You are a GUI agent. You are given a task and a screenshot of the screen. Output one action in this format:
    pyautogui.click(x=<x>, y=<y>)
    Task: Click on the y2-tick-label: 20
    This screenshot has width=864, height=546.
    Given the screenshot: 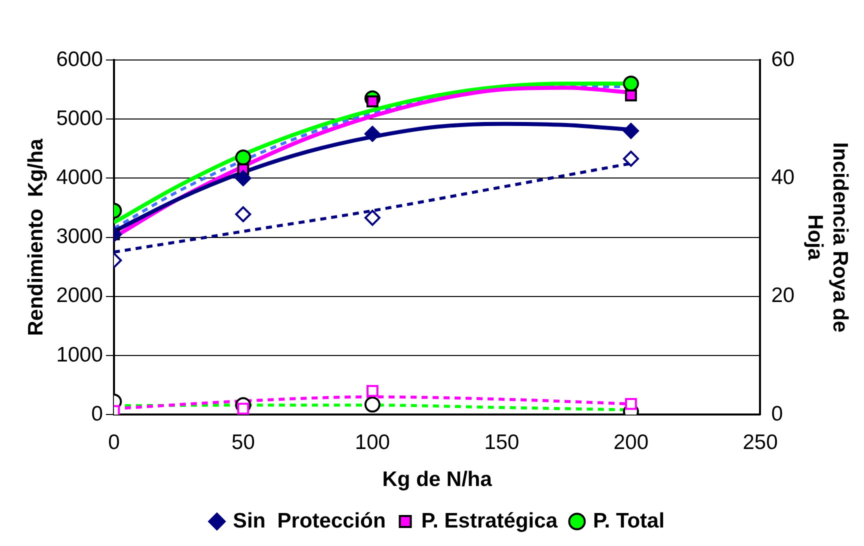 What is the action you would take?
    pyautogui.click(x=783, y=296)
    